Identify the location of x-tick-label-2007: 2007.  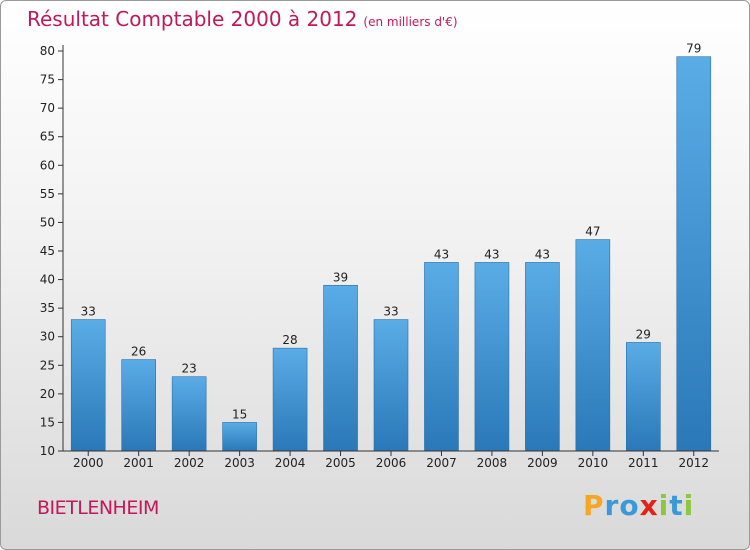
(441, 463).